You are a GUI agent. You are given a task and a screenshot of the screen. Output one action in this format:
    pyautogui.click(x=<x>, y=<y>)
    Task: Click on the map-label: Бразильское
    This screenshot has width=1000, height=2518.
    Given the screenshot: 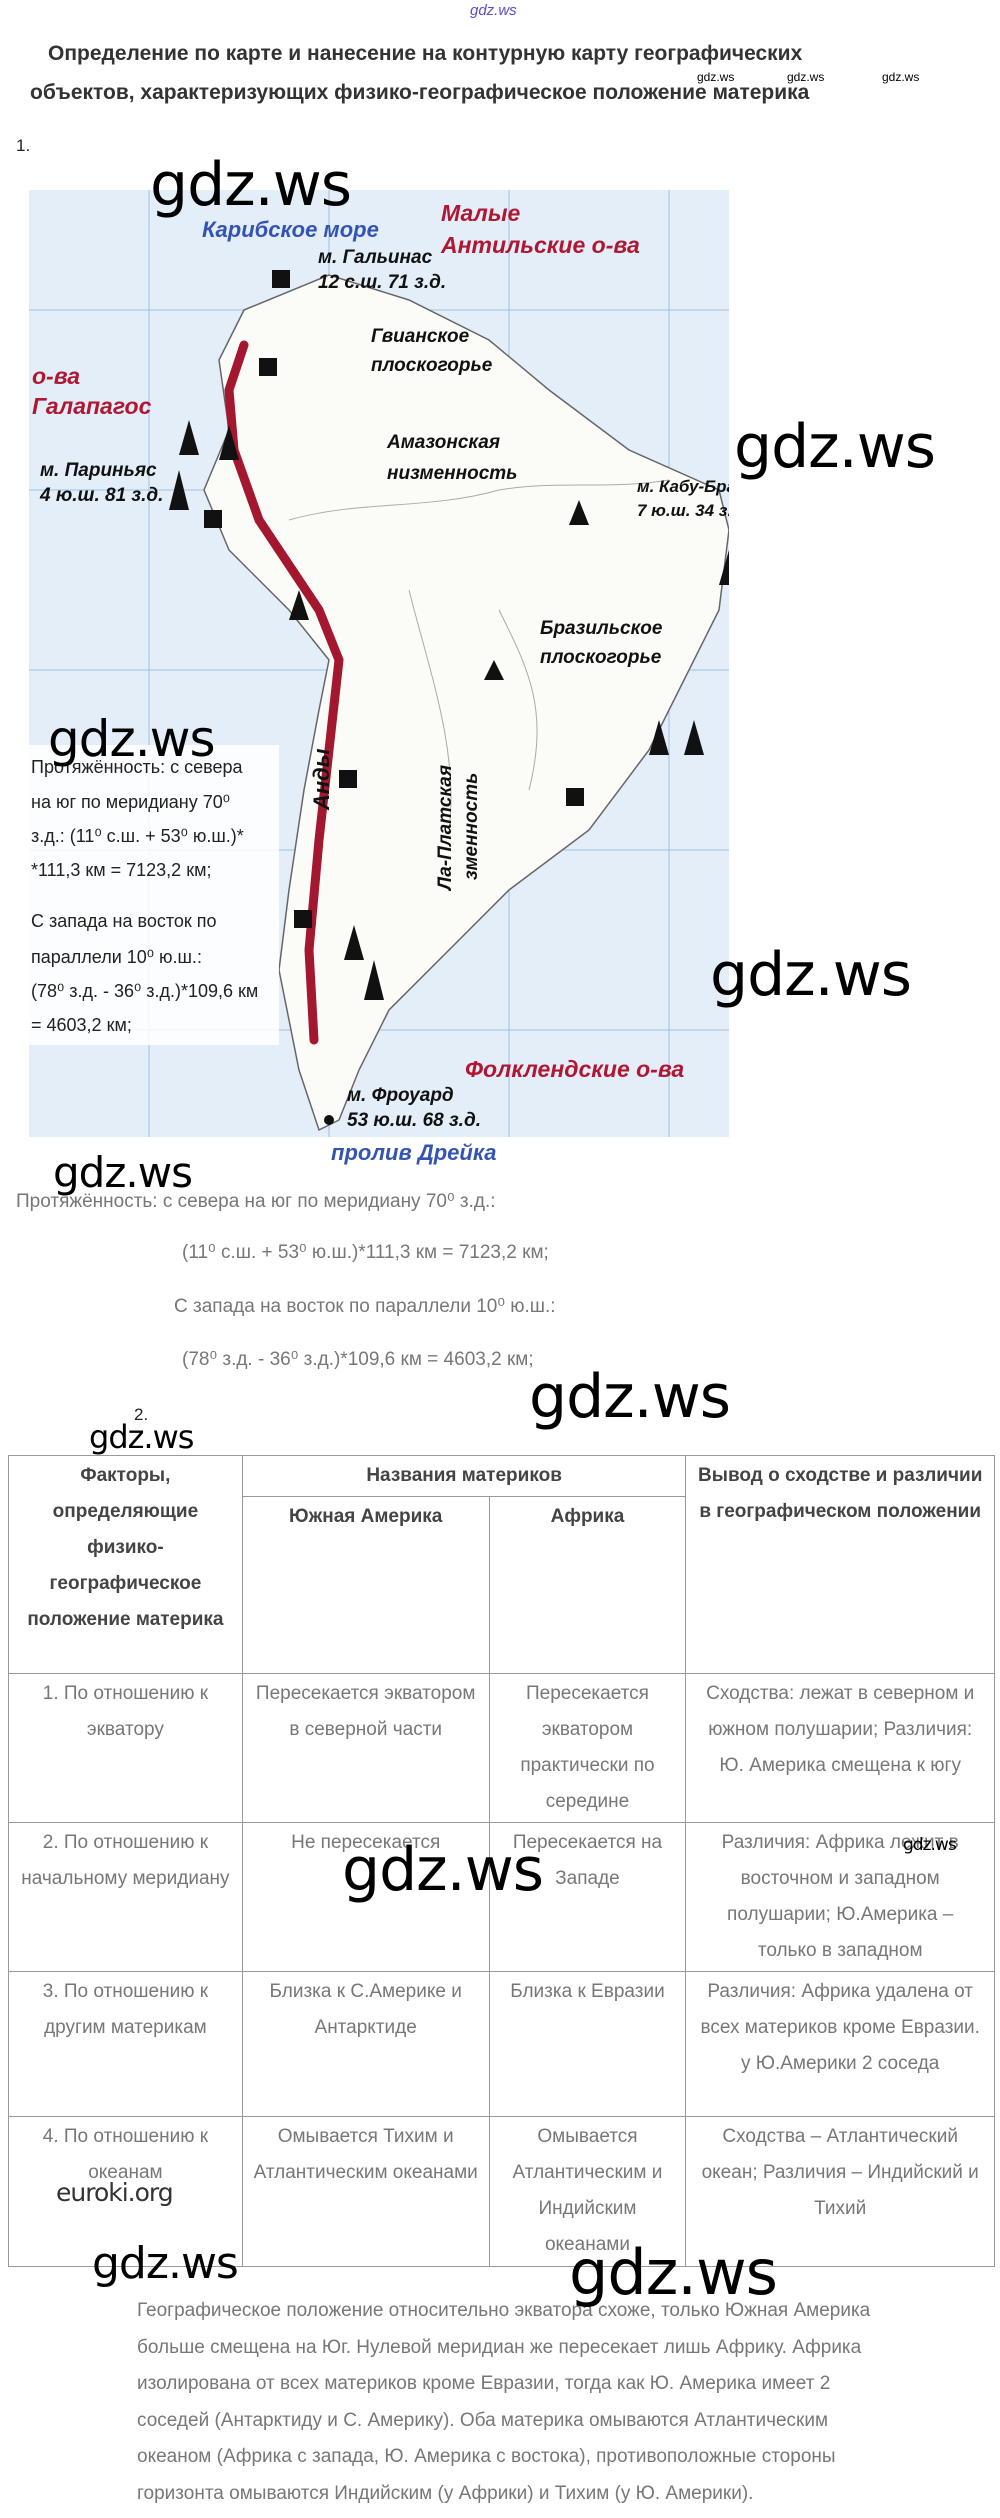 What is the action you would take?
    pyautogui.click(x=601, y=628)
    